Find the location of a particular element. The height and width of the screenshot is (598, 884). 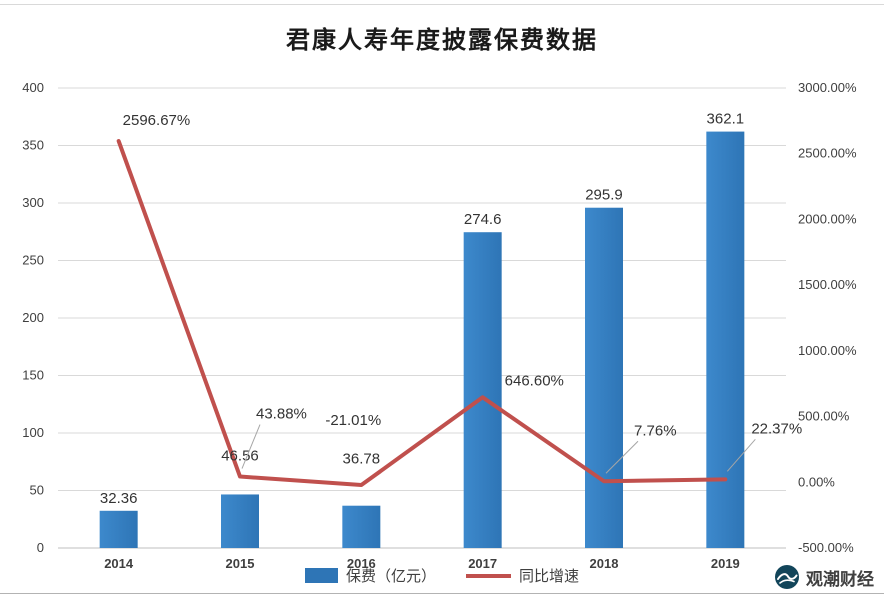

line-label: -21.01% is located at coordinates (353, 420).